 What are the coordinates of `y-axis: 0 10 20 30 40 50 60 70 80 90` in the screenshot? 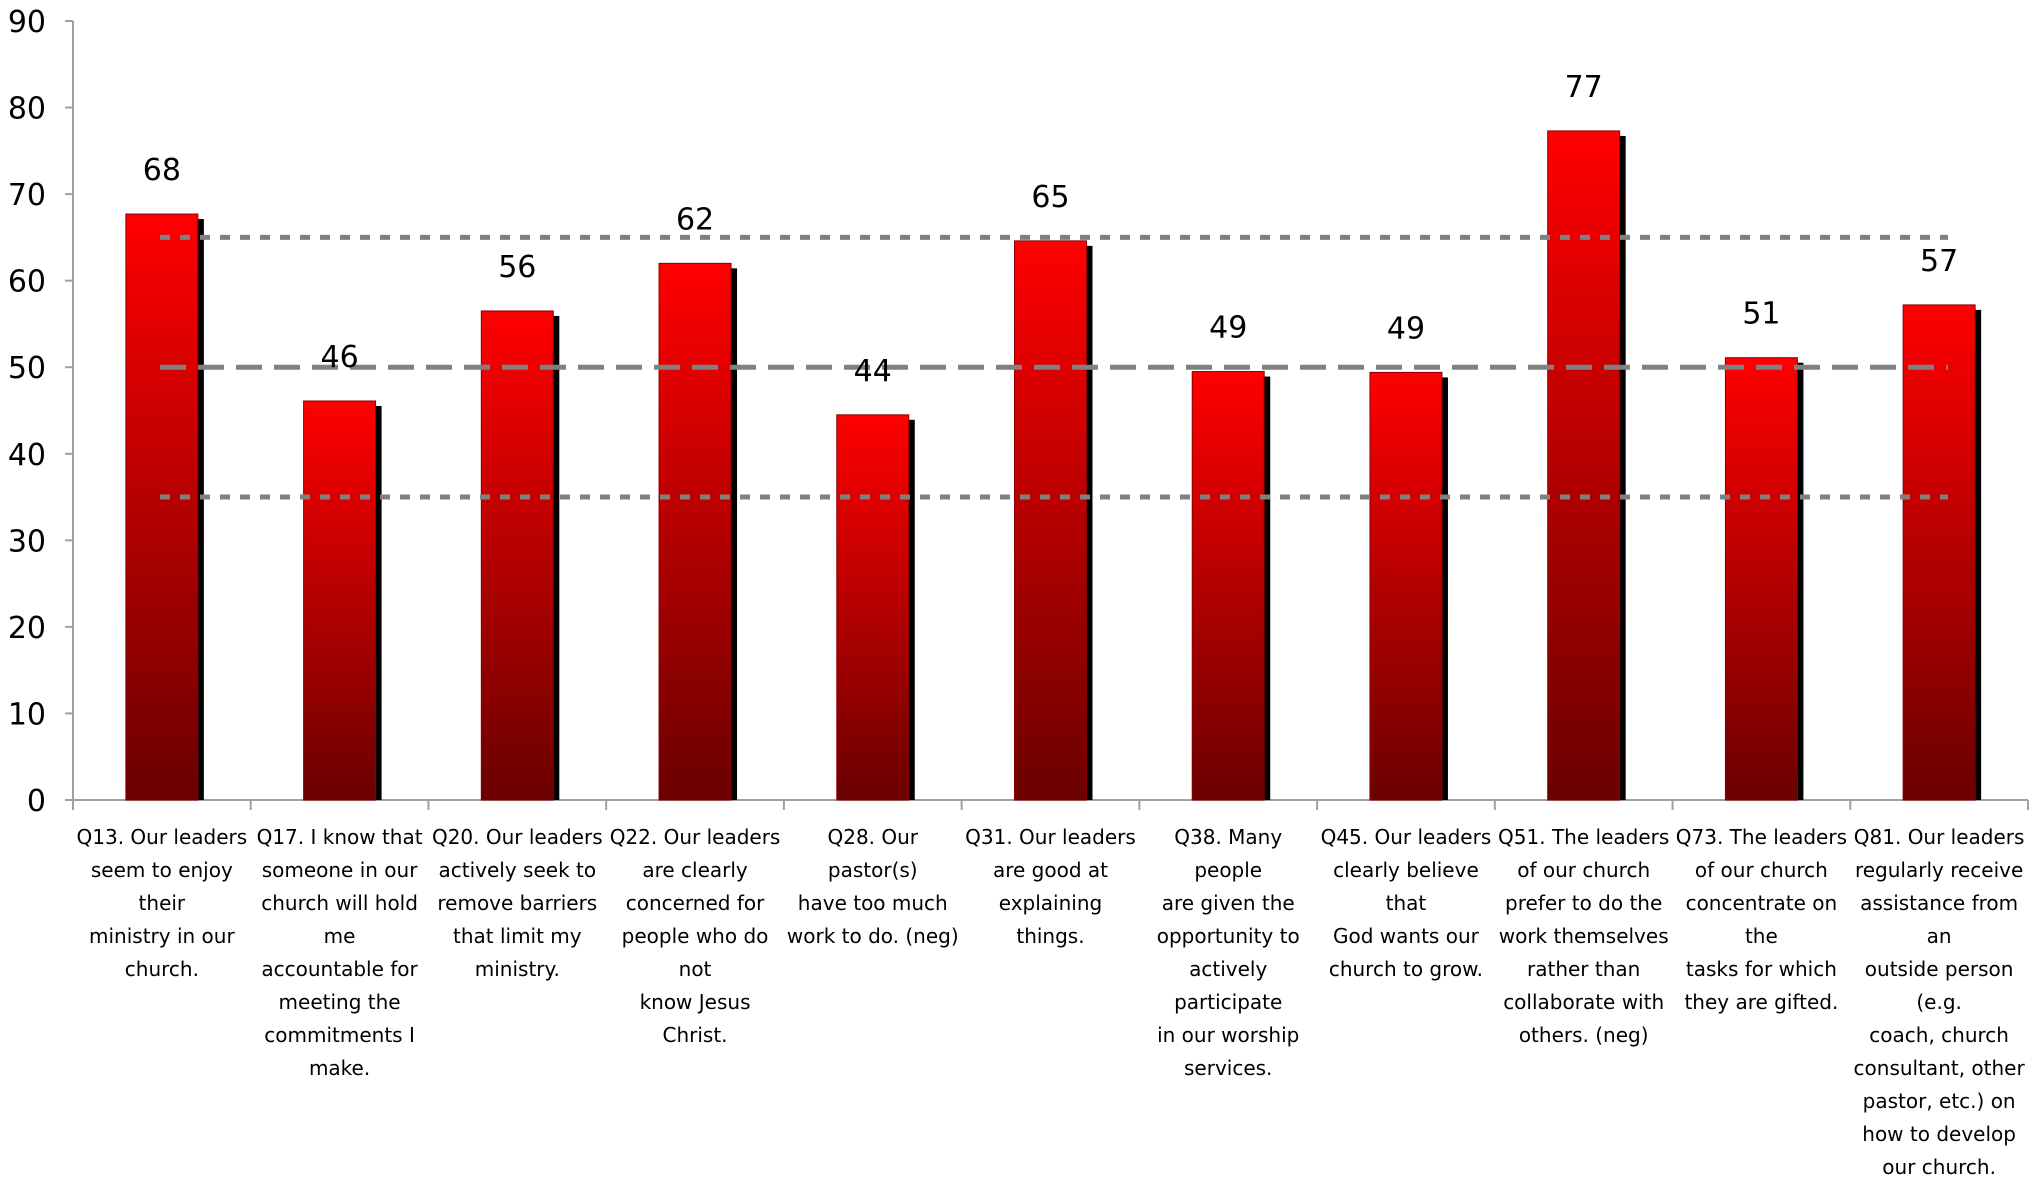 It's located at (41, 412).